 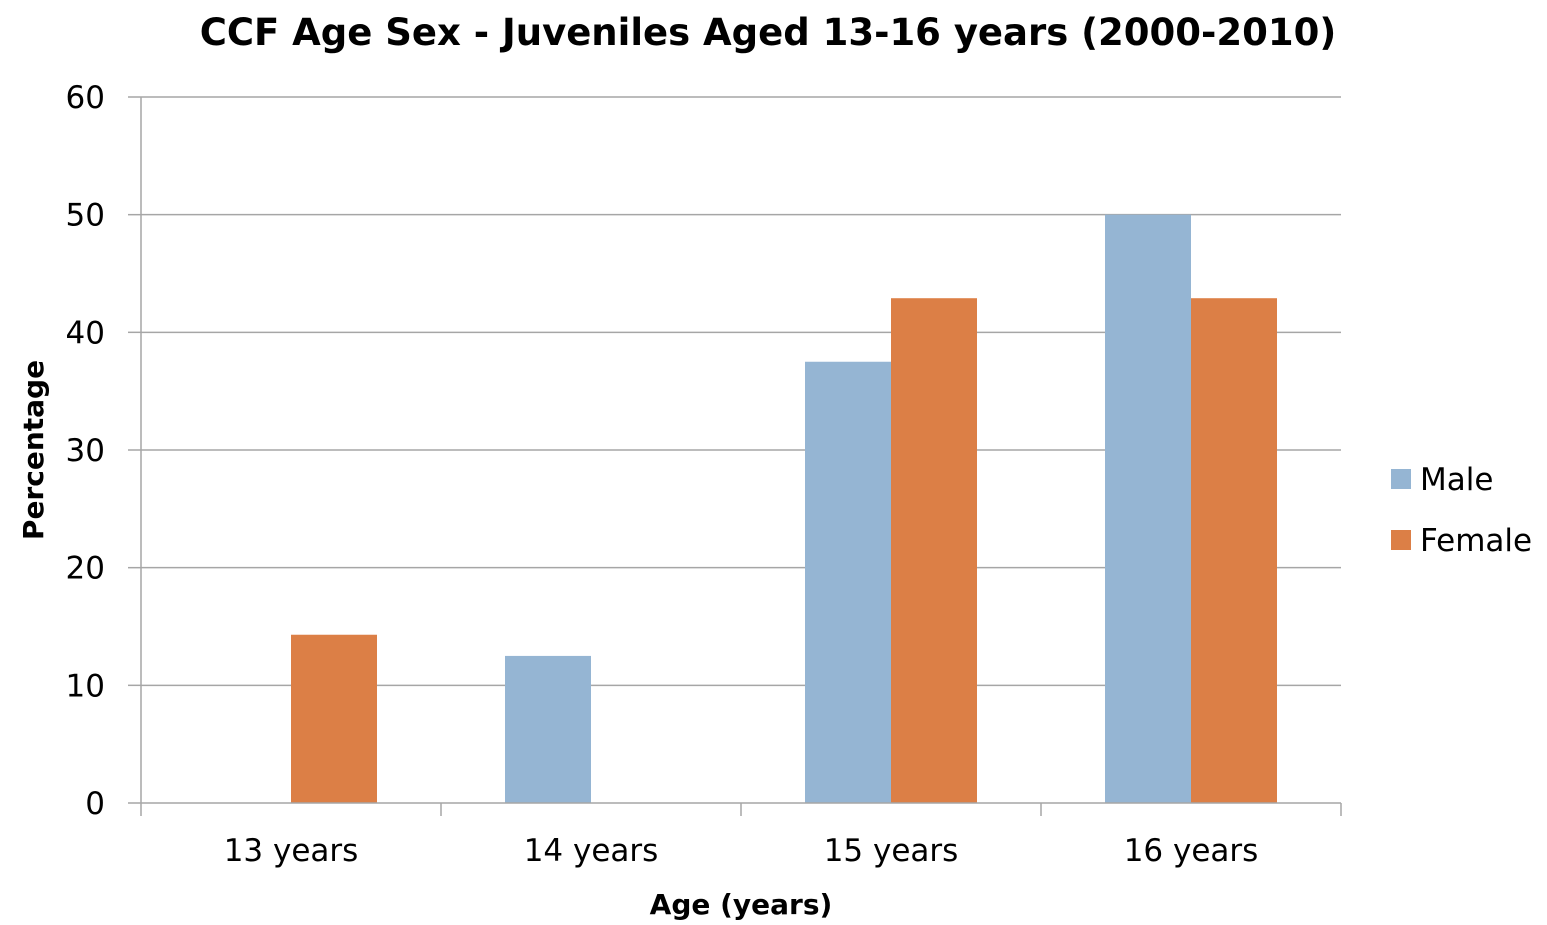 I want to click on y-tick-label-60: 60, so click(x=85, y=98).